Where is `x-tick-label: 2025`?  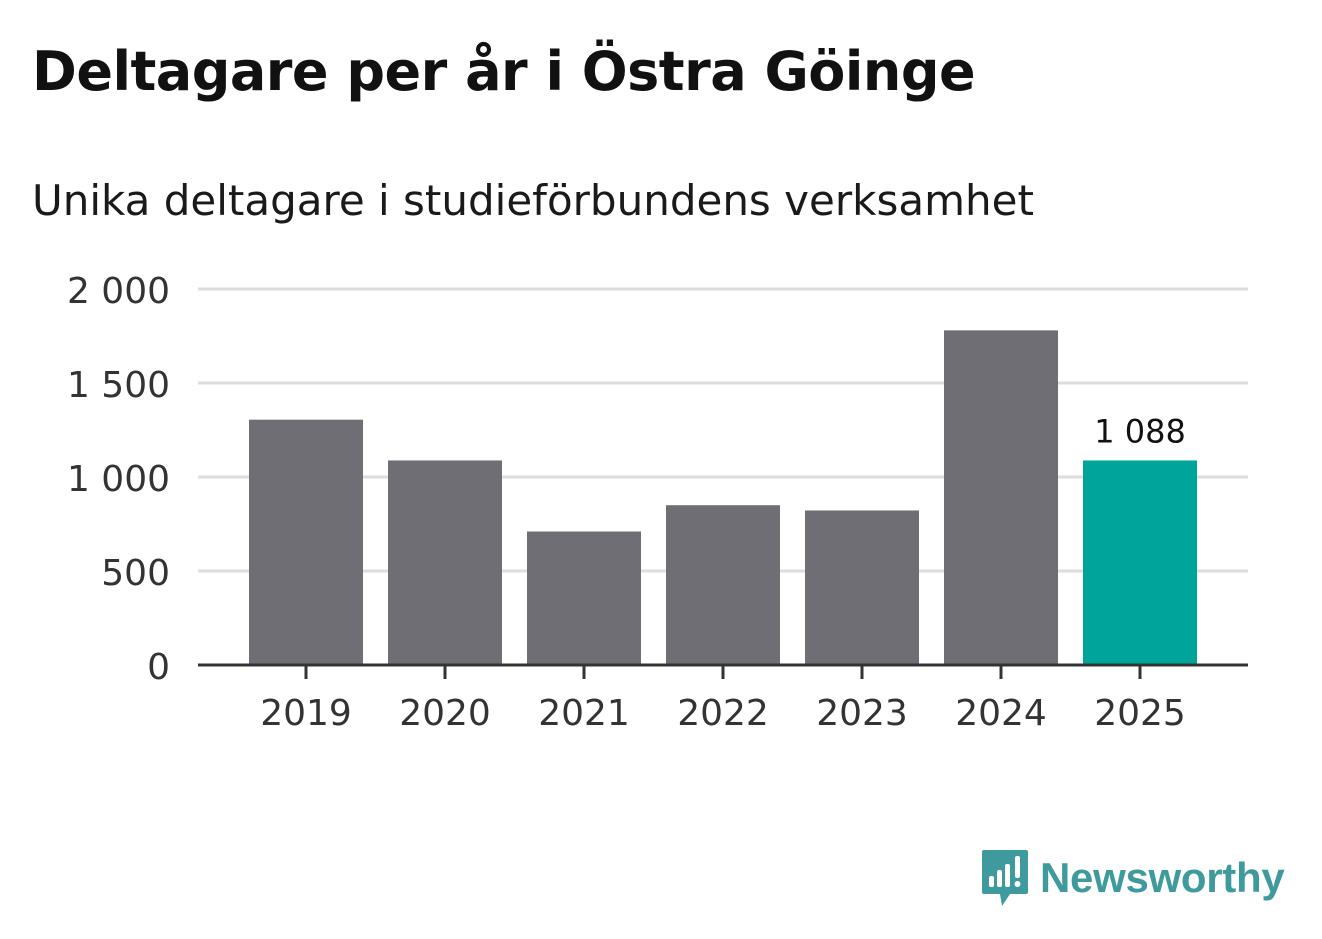 x-tick-label: 2025 is located at coordinates (1140, 713).